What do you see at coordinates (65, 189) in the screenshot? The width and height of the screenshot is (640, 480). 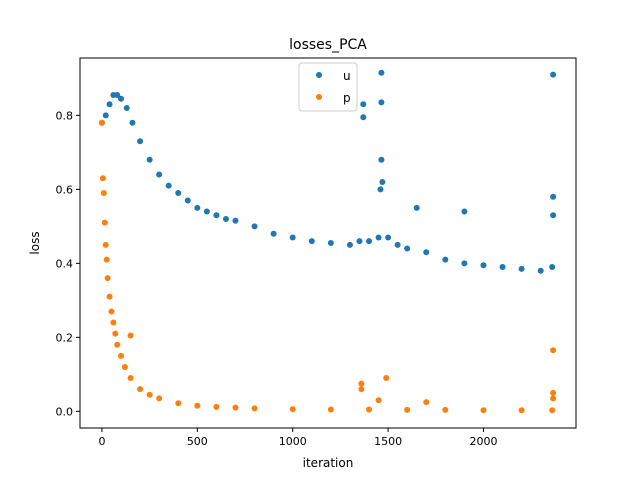 I see `y-tick-label: 0.6` at bounding box center [65, 189].